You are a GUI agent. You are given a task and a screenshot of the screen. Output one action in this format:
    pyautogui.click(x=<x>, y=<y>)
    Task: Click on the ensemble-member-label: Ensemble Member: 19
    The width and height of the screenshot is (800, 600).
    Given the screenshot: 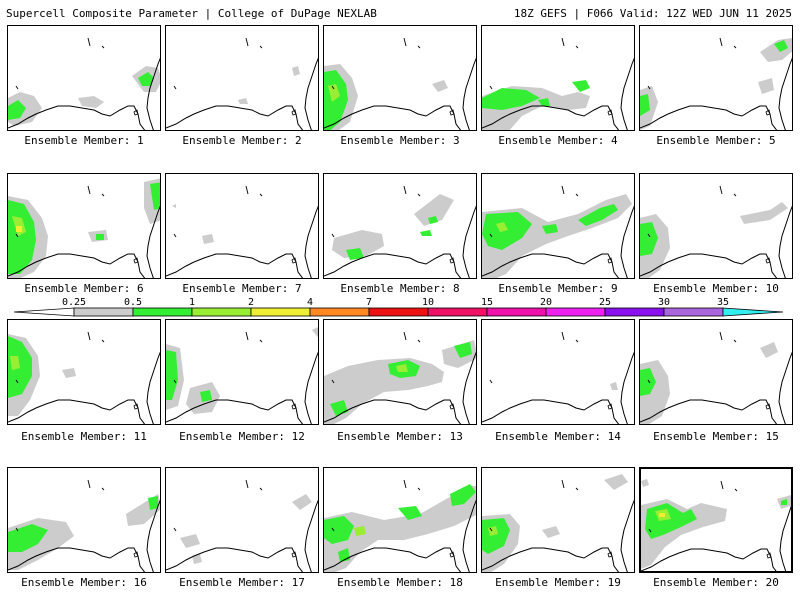 What is the action you would take?
    pyautogui.click(x=558, y=582)
    